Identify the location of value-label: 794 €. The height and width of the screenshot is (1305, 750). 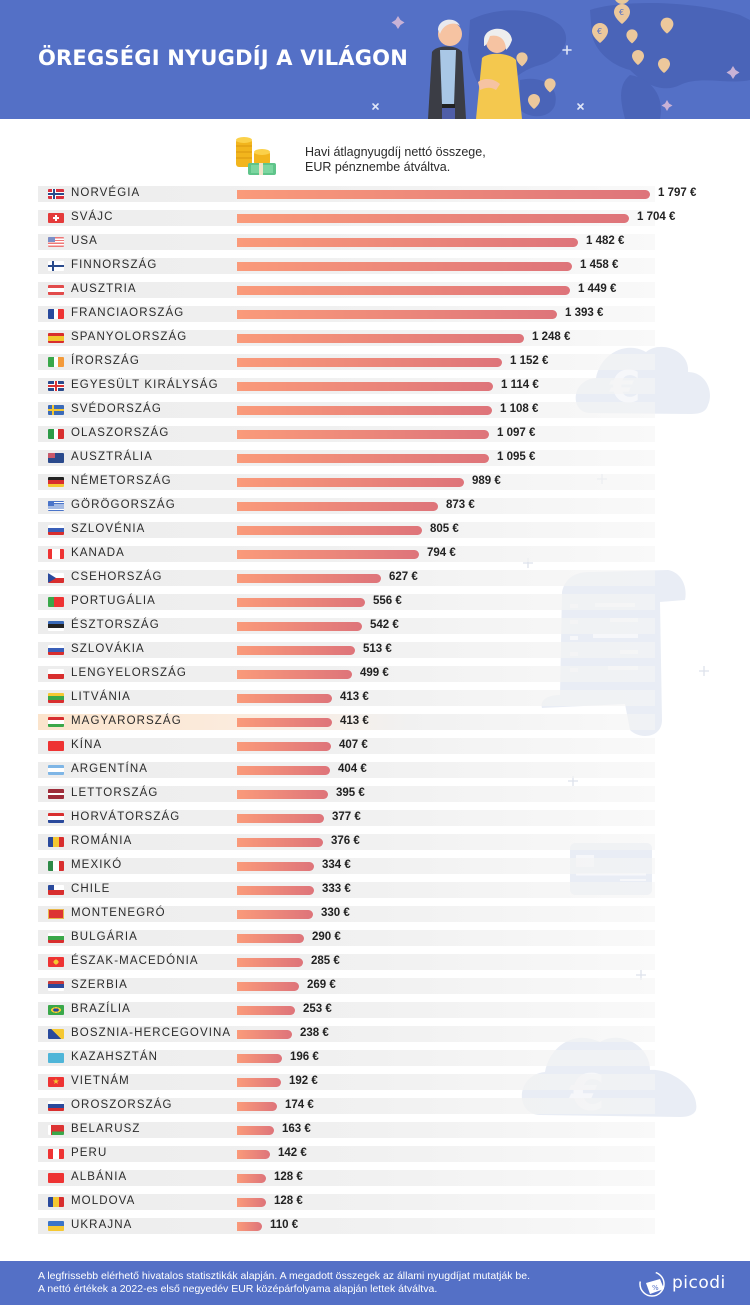
(441, 553).